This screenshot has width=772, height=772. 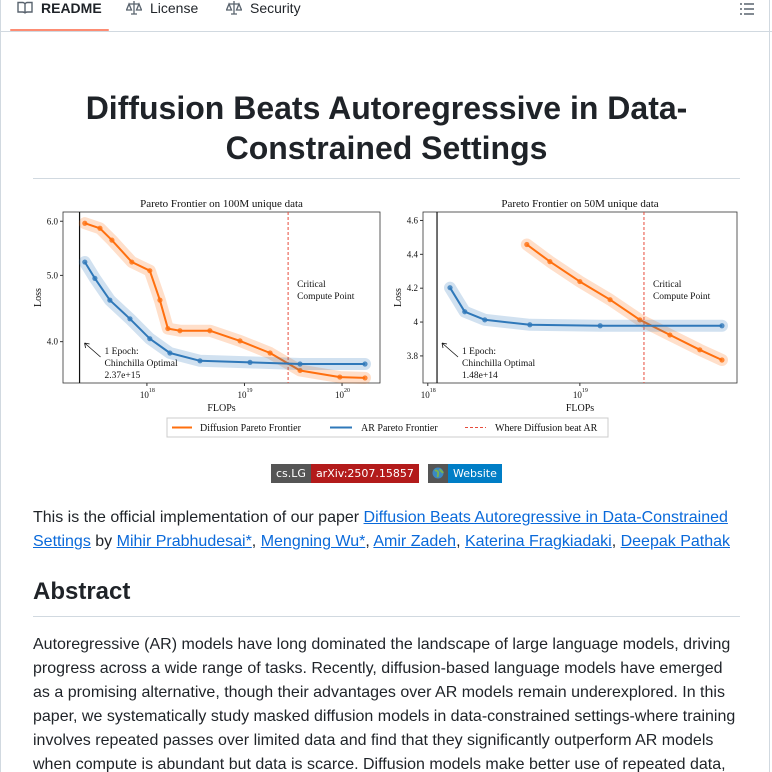 I want to click on legend-label: Diffusion Pareto Frontier, so click(x=251, y=428).